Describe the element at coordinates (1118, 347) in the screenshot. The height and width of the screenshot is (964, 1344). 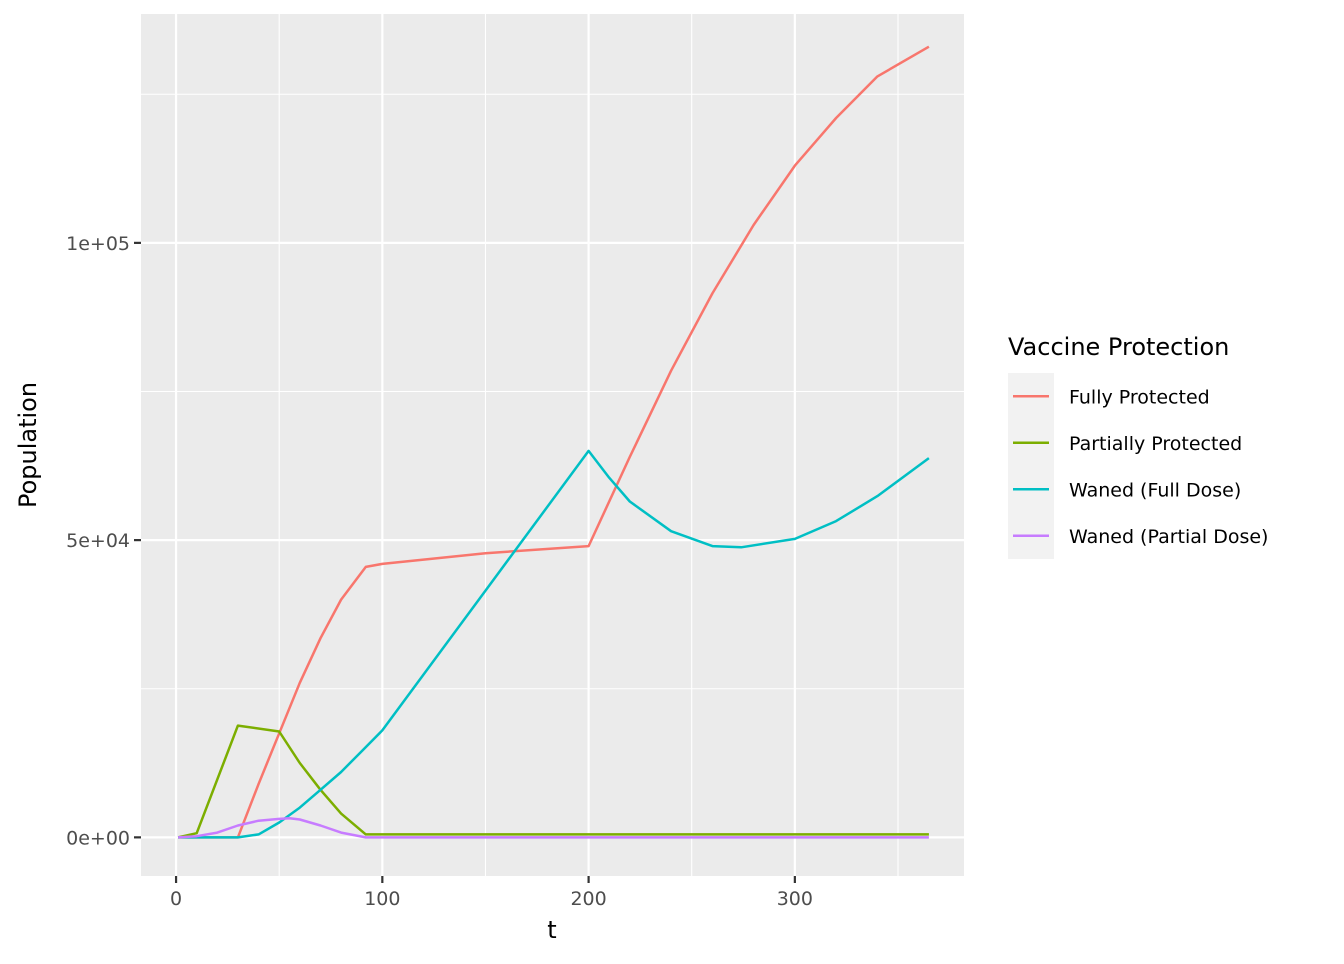
I see `legend-title: Vaccine Protection` at that location.